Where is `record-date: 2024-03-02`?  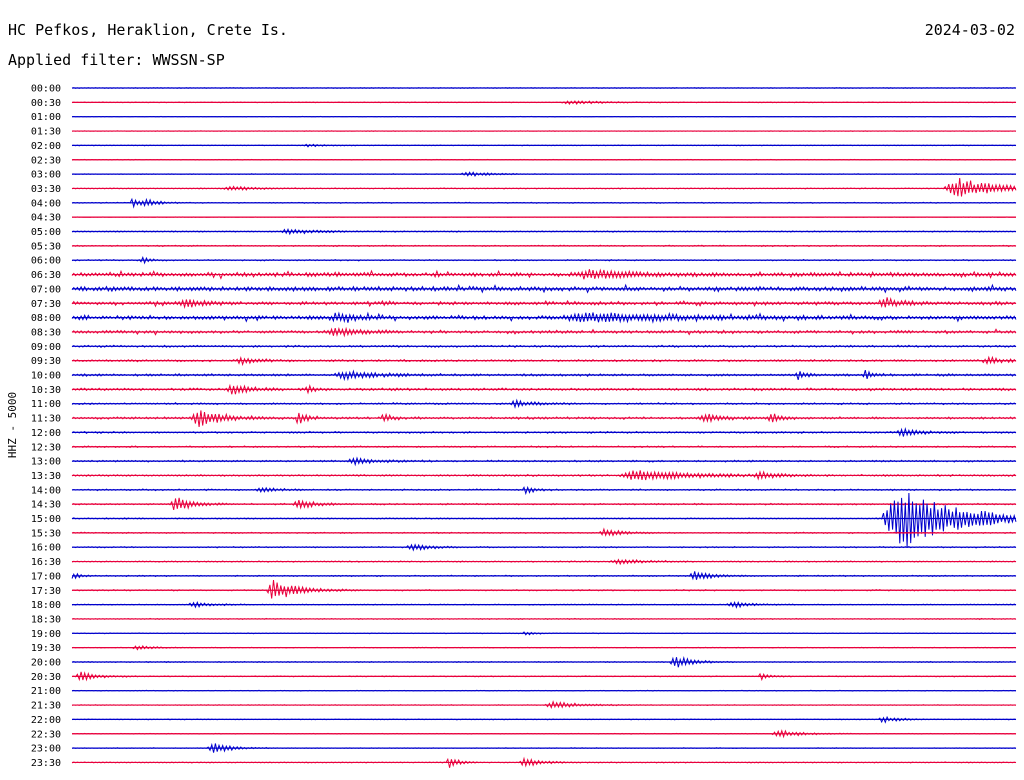
record-date: 2024-03-02 is located at coordinates (969, 30).